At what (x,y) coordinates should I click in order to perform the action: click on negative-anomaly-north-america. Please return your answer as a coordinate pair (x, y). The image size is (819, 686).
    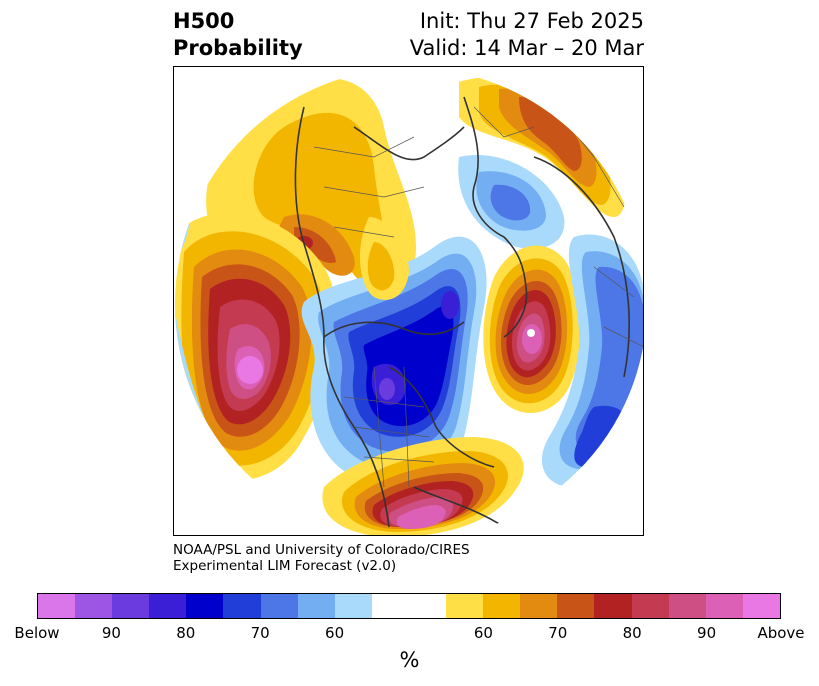
    Looking at the image, I should click on (394, 360).